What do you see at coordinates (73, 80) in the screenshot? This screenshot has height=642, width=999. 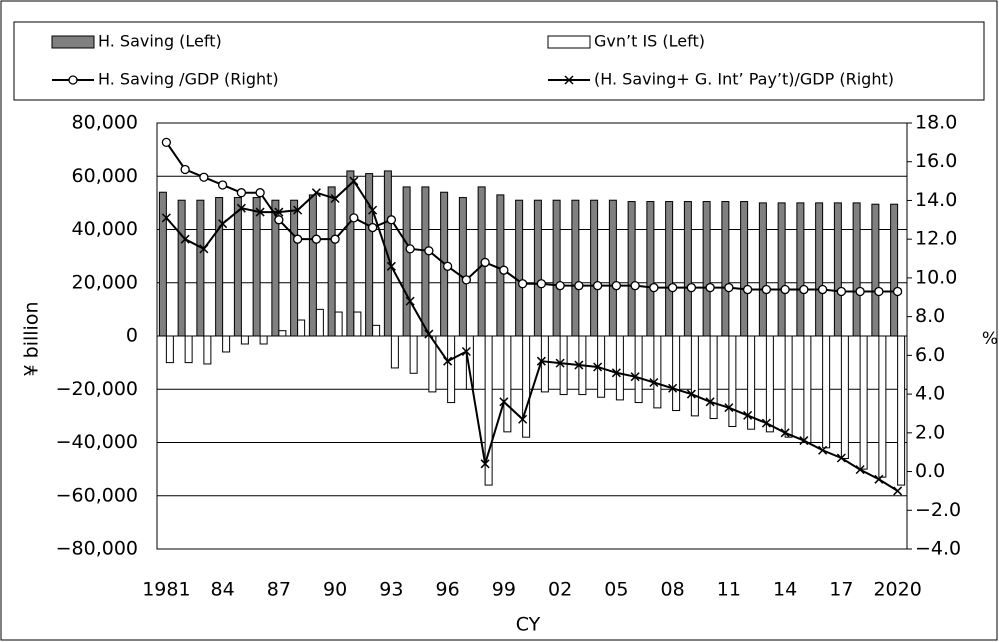 I see `legend-marker` at bounding box center [73, 80].